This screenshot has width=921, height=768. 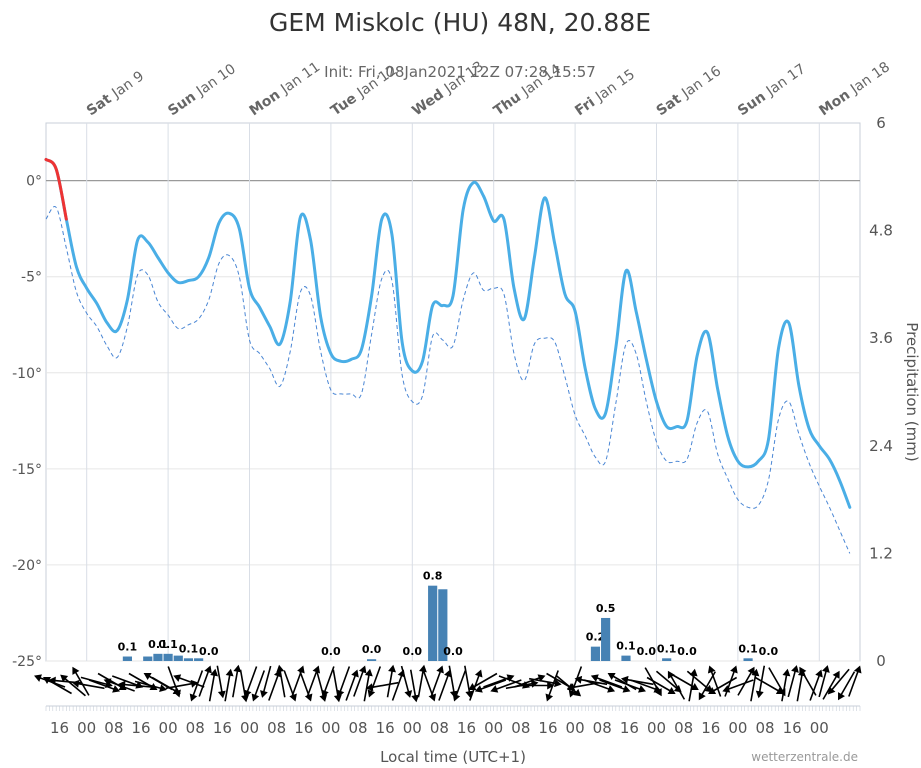 What do you see at coordinates (453, 757) in the screenshot?
I see `x-axis-label: Local time (UTC+1)` at bounding box center [453, 757].